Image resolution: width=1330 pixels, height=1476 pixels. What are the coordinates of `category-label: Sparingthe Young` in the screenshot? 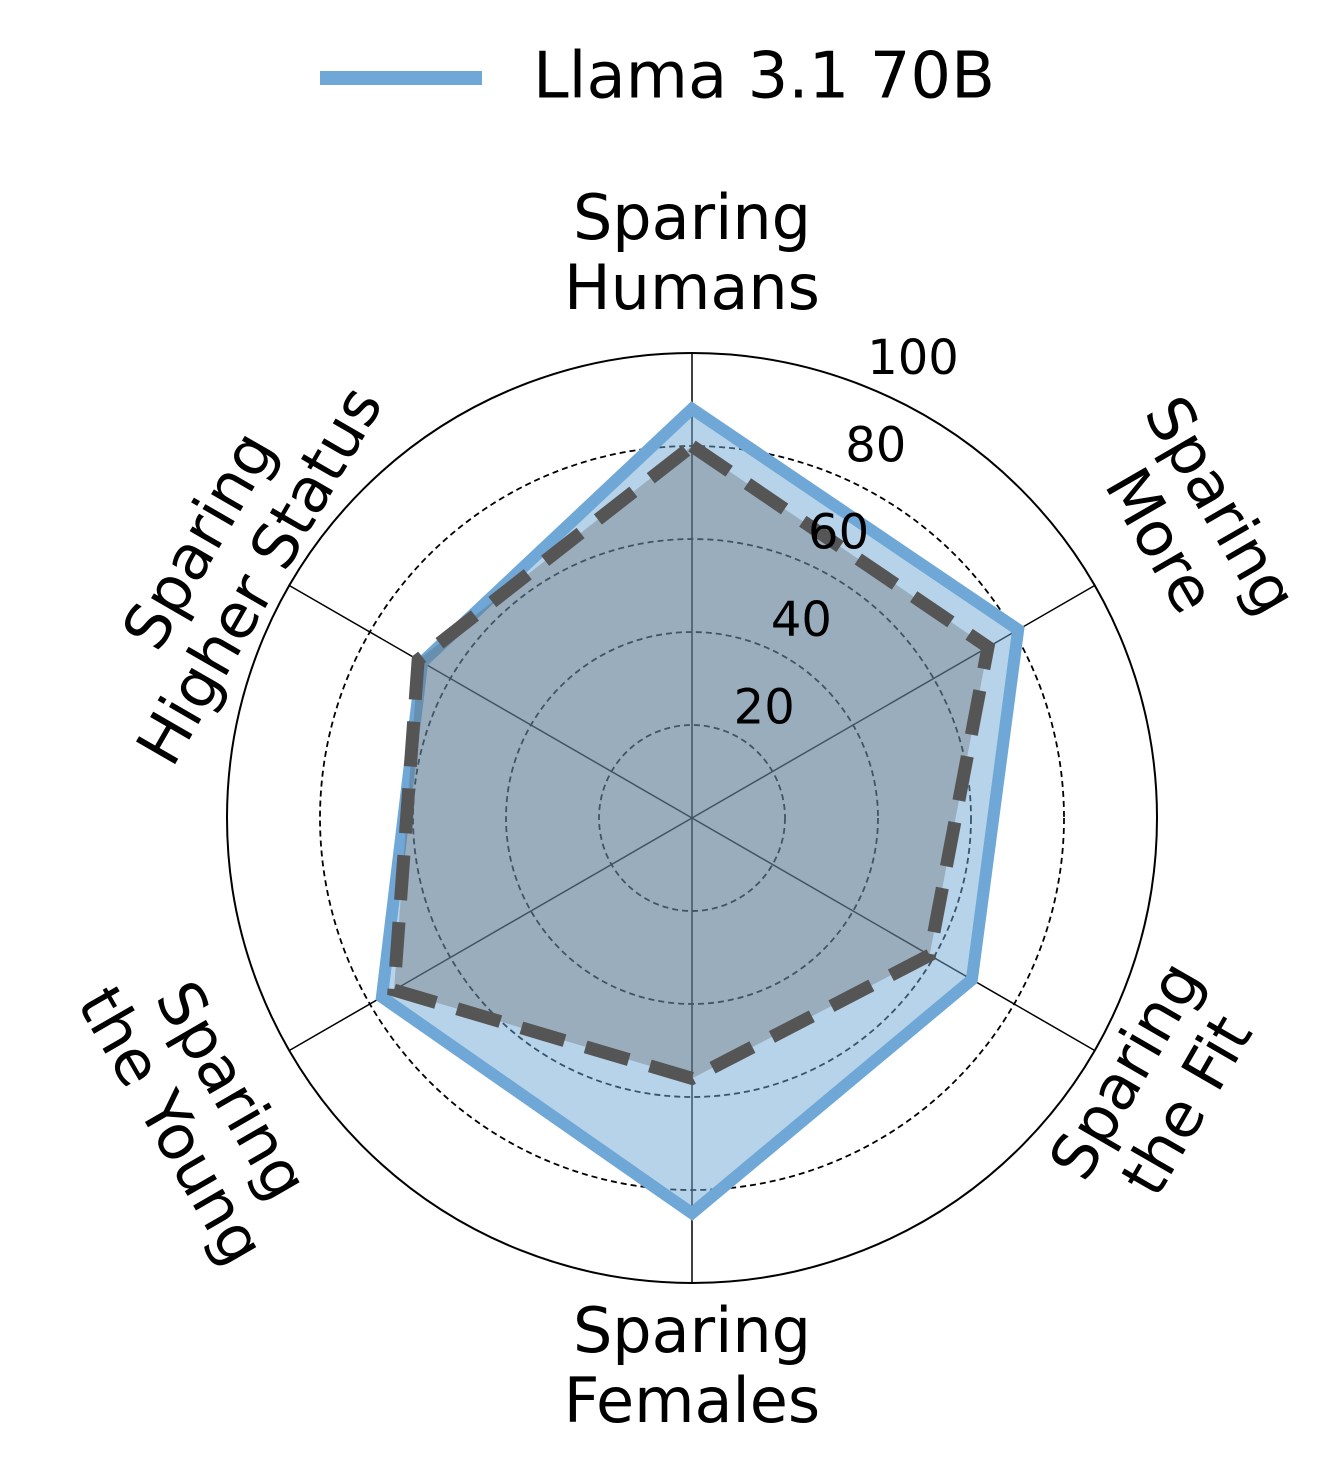 It's located at (201, 1107).